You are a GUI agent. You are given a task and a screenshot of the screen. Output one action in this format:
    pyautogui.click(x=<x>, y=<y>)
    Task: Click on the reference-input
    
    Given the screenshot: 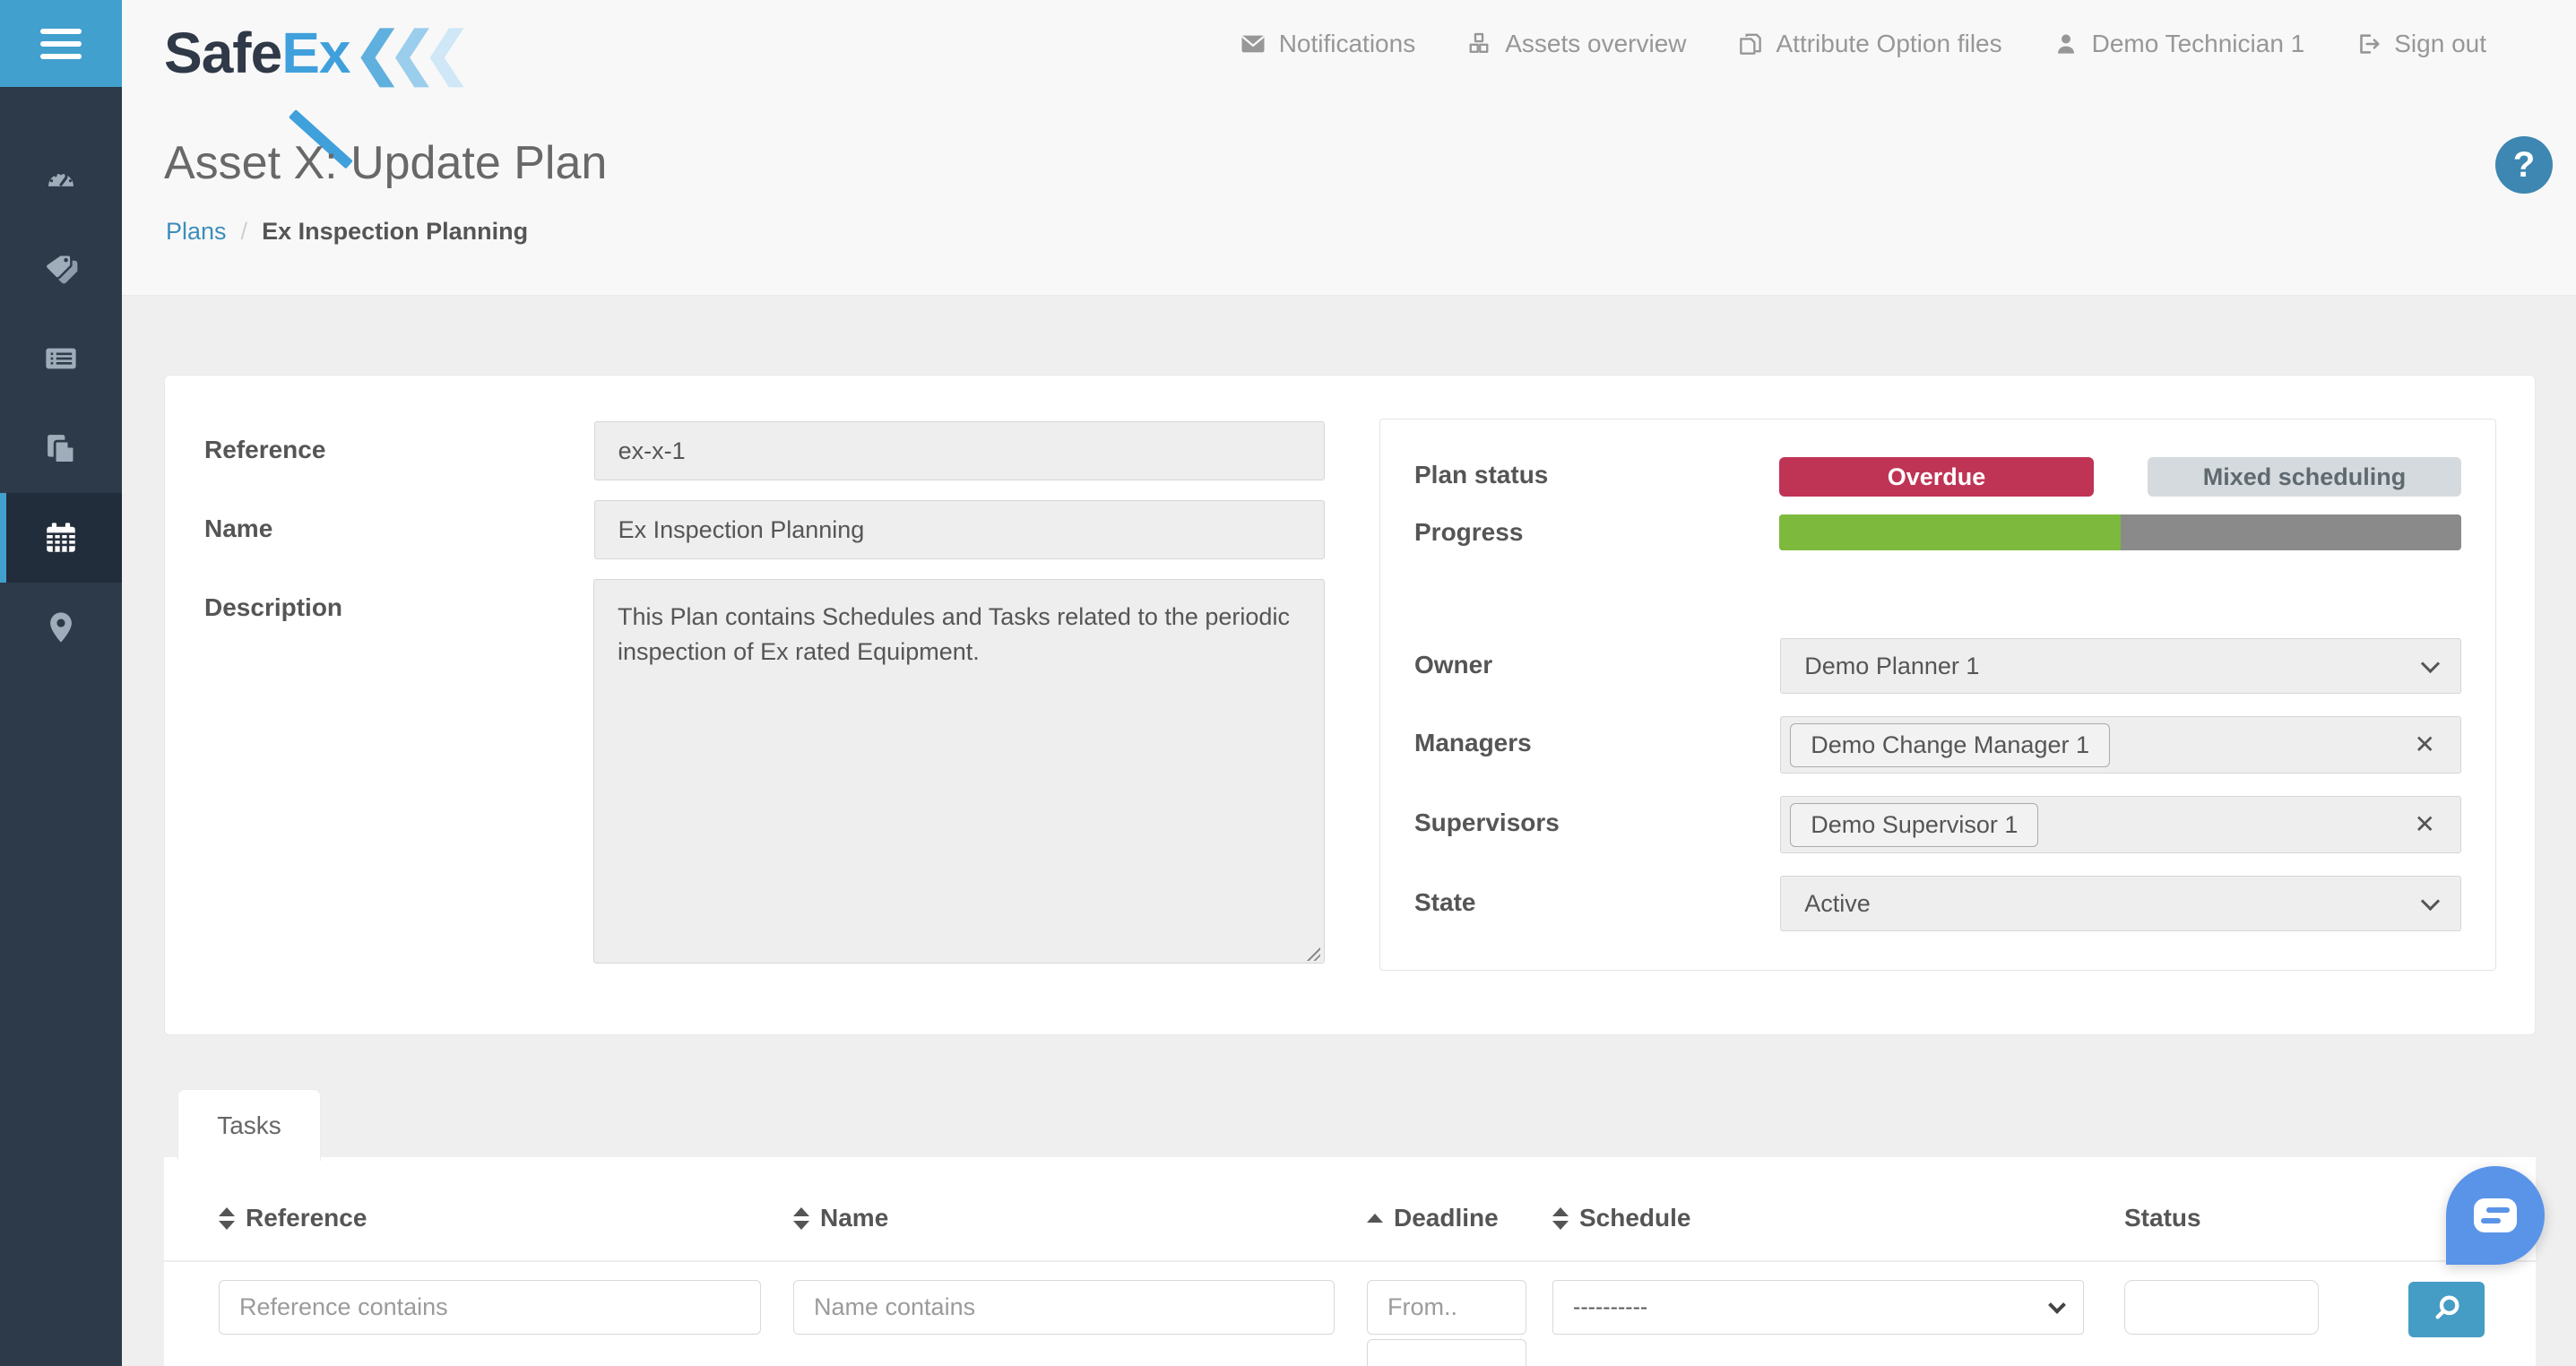 What is the action you would take?
    pyautogui.click(x=959, y=451)
    